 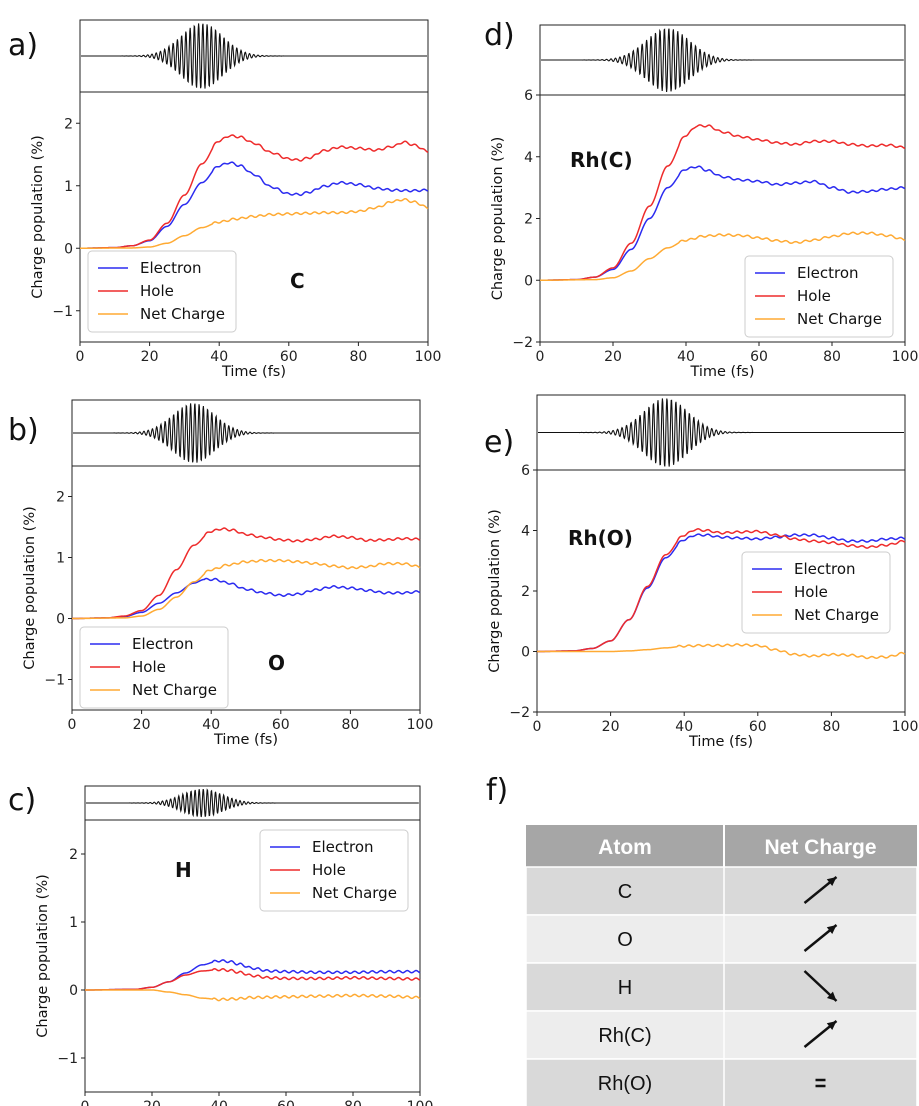 I want to click on table-header-net-charge: Net Charge, so click(x=820, y=847).